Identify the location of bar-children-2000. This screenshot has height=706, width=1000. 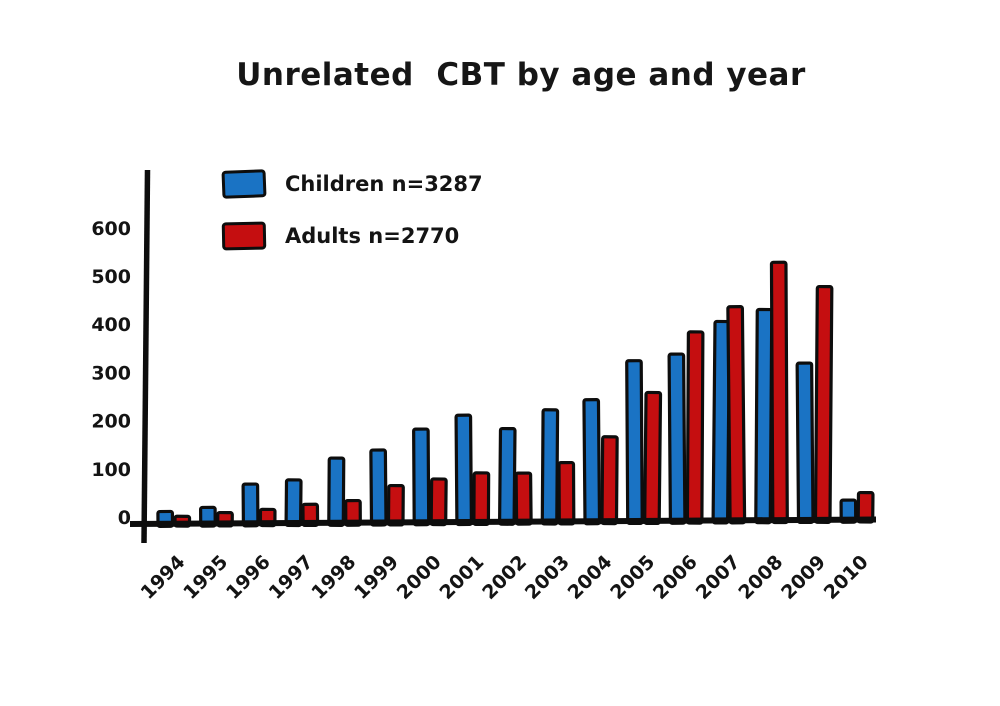
(421, 477).